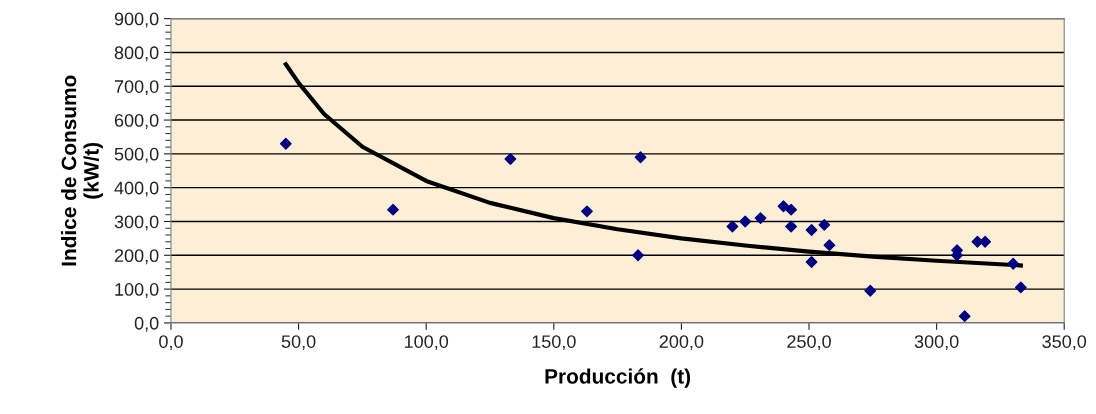 Image resolution: width=1096 pixels, height=414 pixels. What do you see at coordinates (146, 324) in the screenshot?
I see `y-tick-label: 0,0` at bounding box center [146, 324].